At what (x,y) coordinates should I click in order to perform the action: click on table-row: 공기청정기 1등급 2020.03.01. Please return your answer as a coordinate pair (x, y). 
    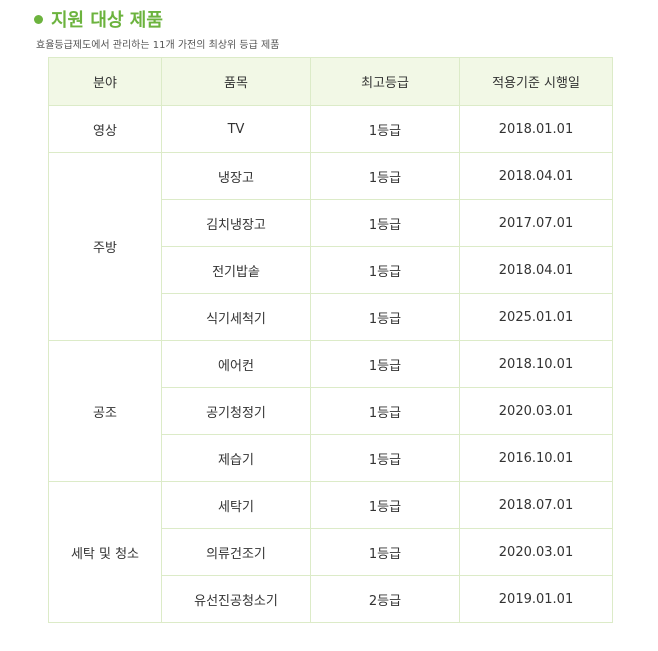
    Looking at the image, I should click on (331, 411).